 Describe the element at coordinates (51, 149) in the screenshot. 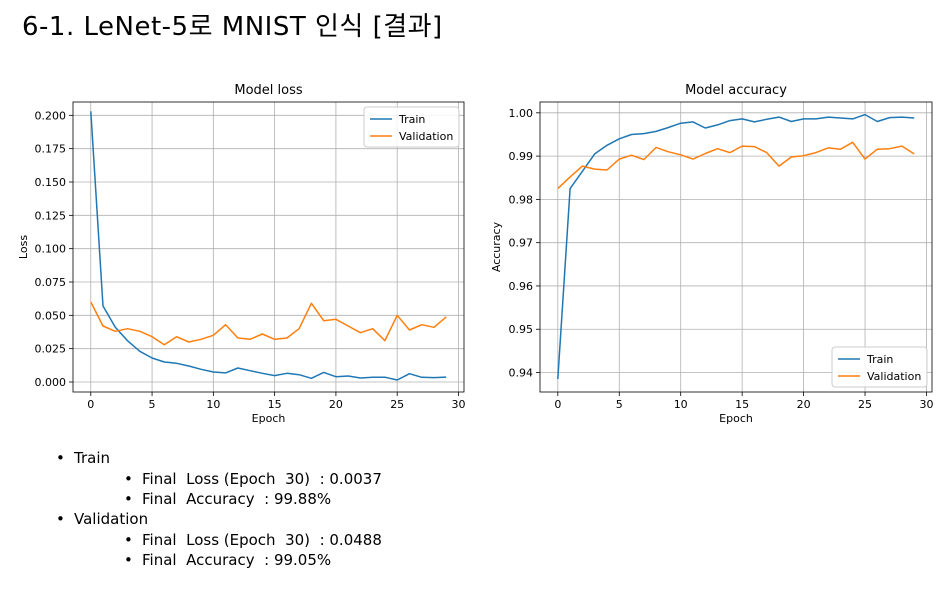

I see `y-tick-label: 0.175` at that location.